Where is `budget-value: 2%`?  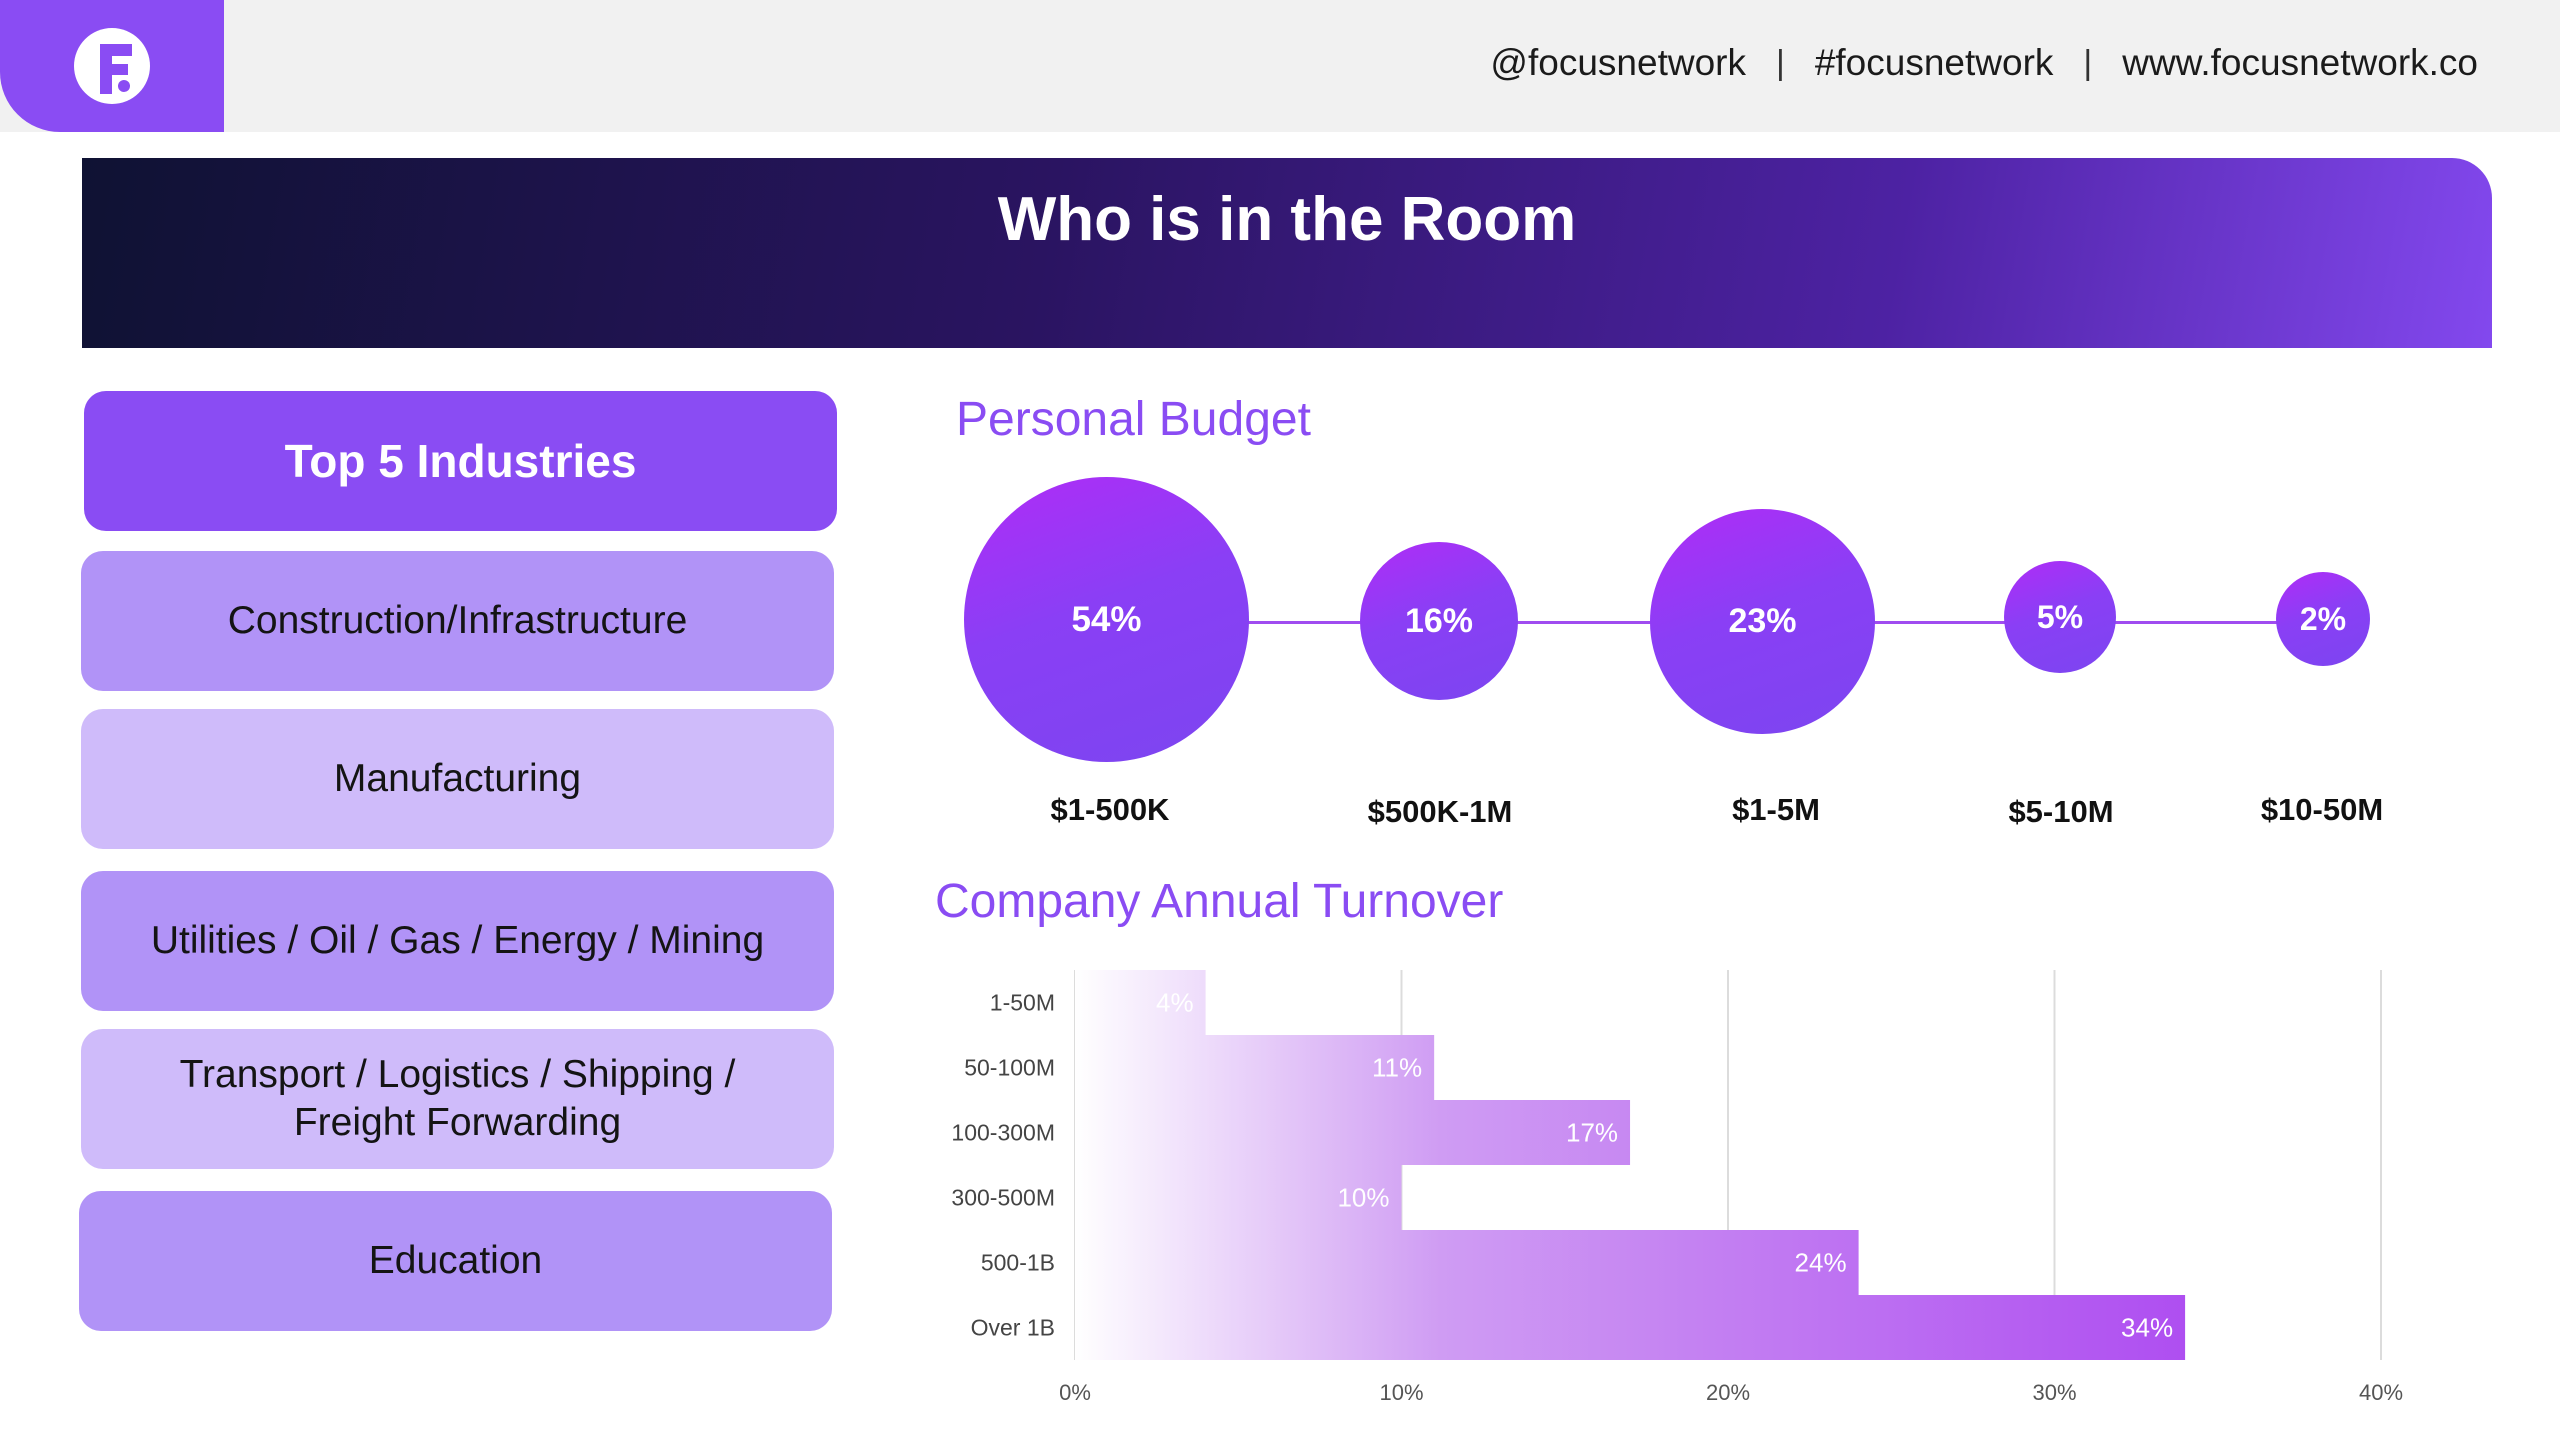
budget-value: 2% is located at coordinates (2323, 618).